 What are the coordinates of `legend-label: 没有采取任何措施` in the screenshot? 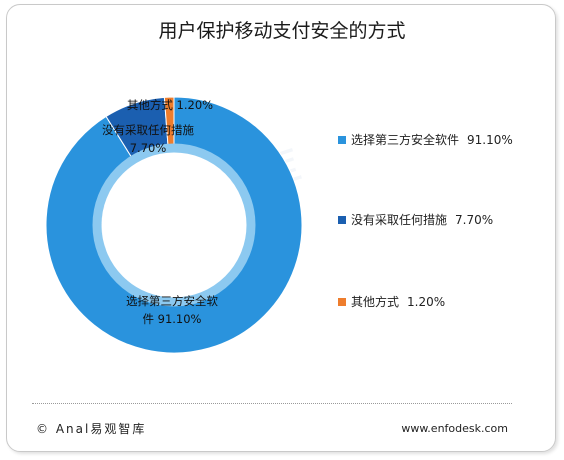 It's located at (399, 220).